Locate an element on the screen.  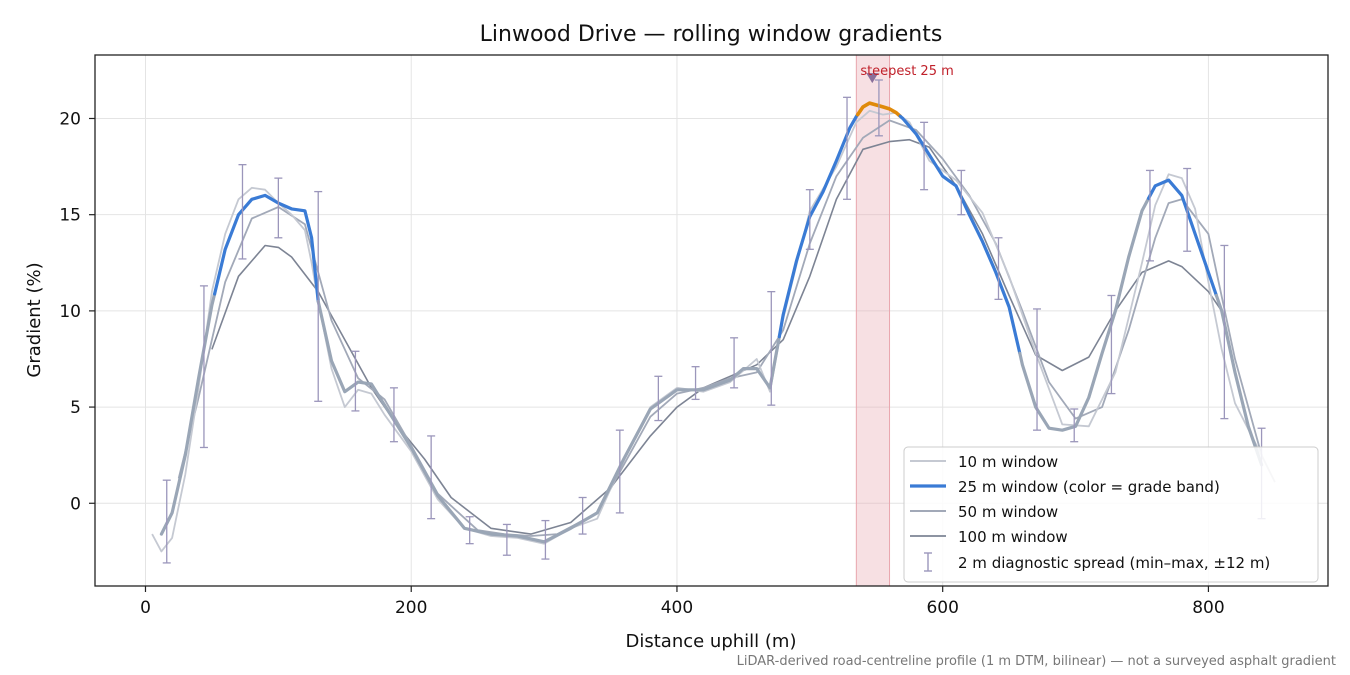
steepest-highlight-band is located at coordinates (873, 320).